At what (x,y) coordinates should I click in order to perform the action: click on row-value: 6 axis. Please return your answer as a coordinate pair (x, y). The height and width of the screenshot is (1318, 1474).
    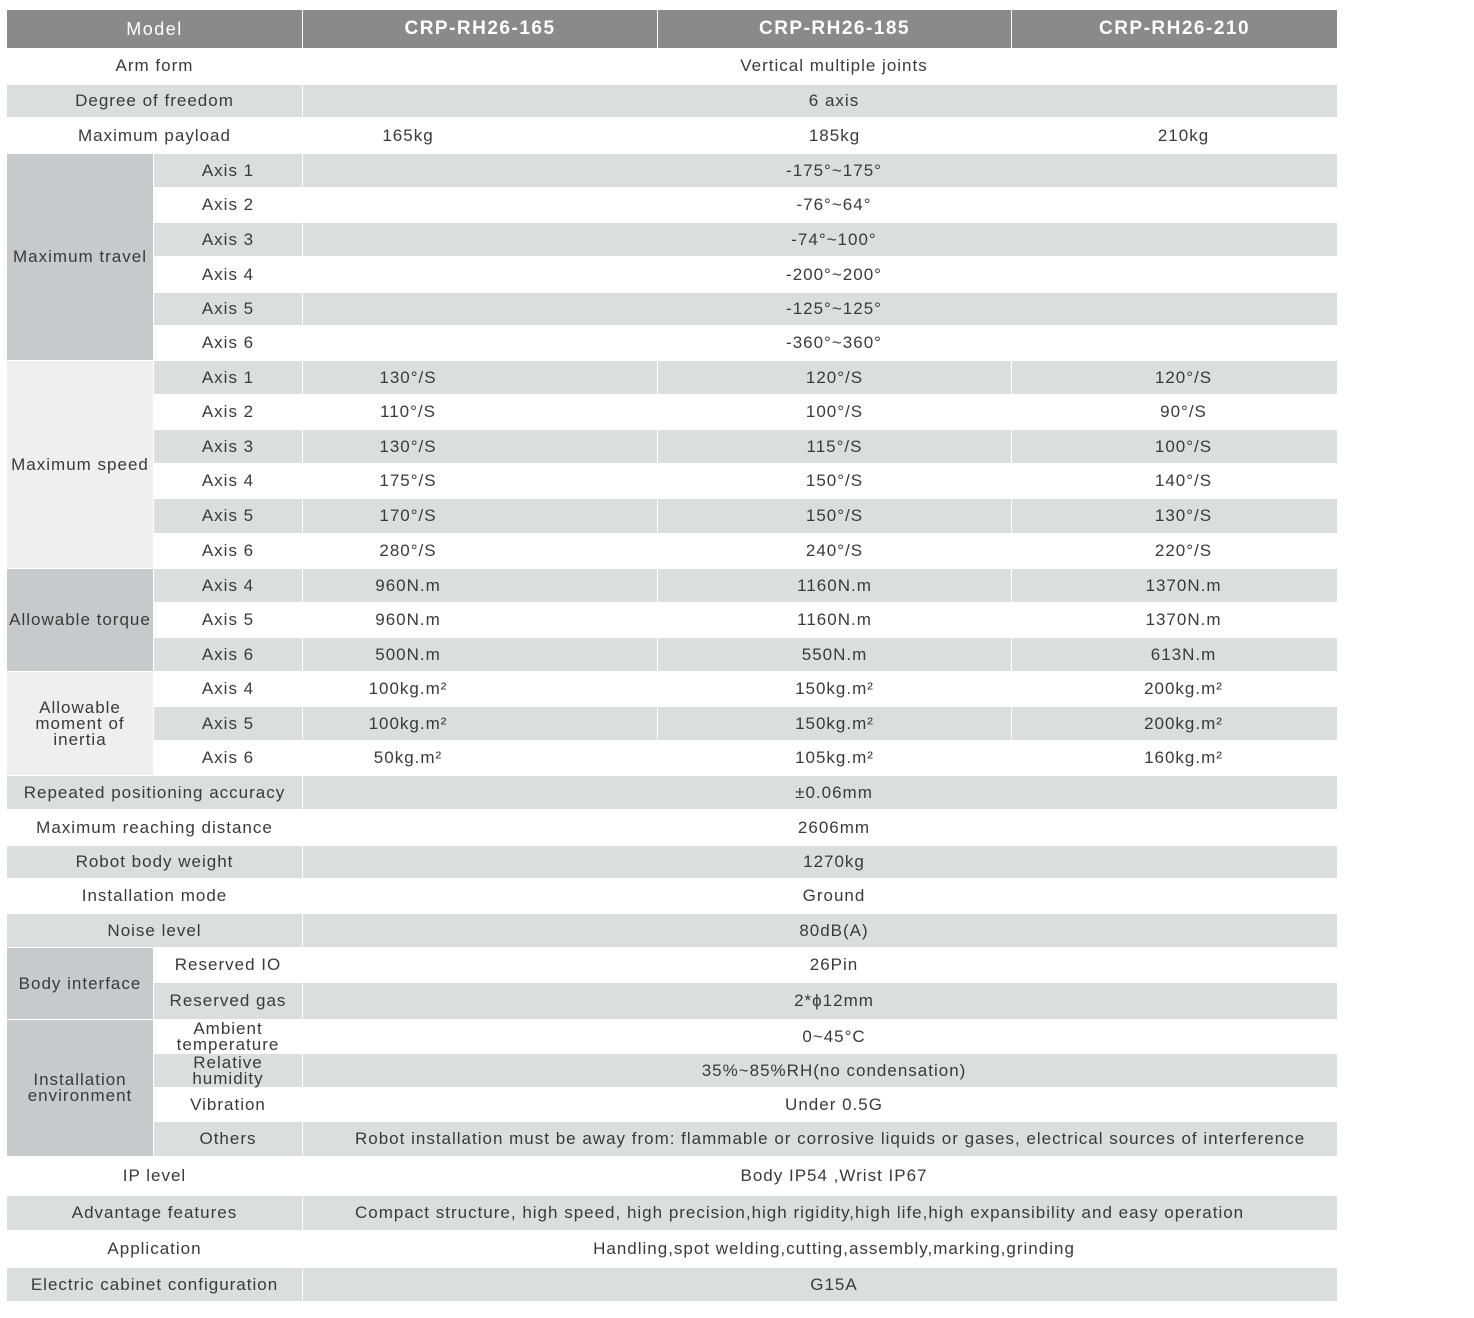
    Looking at the image, I should click on (820, 101).